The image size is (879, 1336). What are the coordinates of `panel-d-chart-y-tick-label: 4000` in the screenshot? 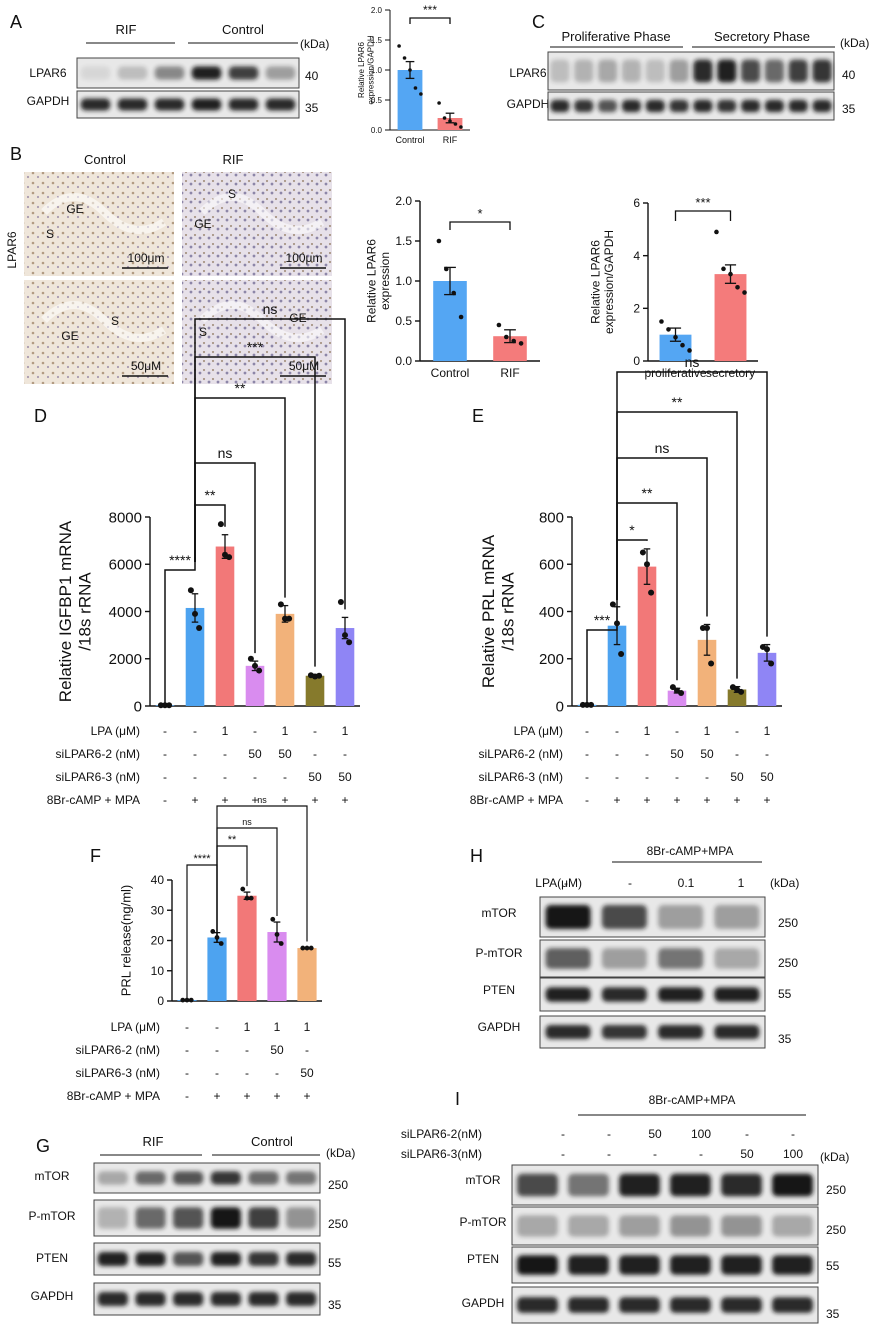 It's located at (125, 612).